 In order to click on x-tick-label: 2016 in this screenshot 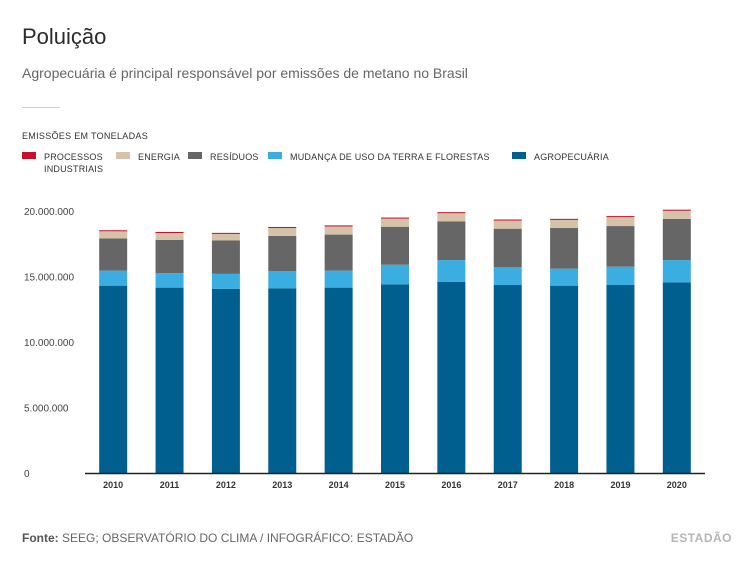, I will do `click(451, 485)`.